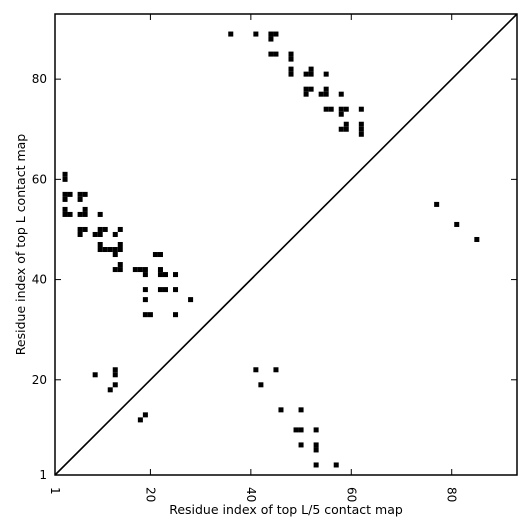 This screenshot has height=531, width=531. I want to click on x-tick-label: 1, so click(55, 491).